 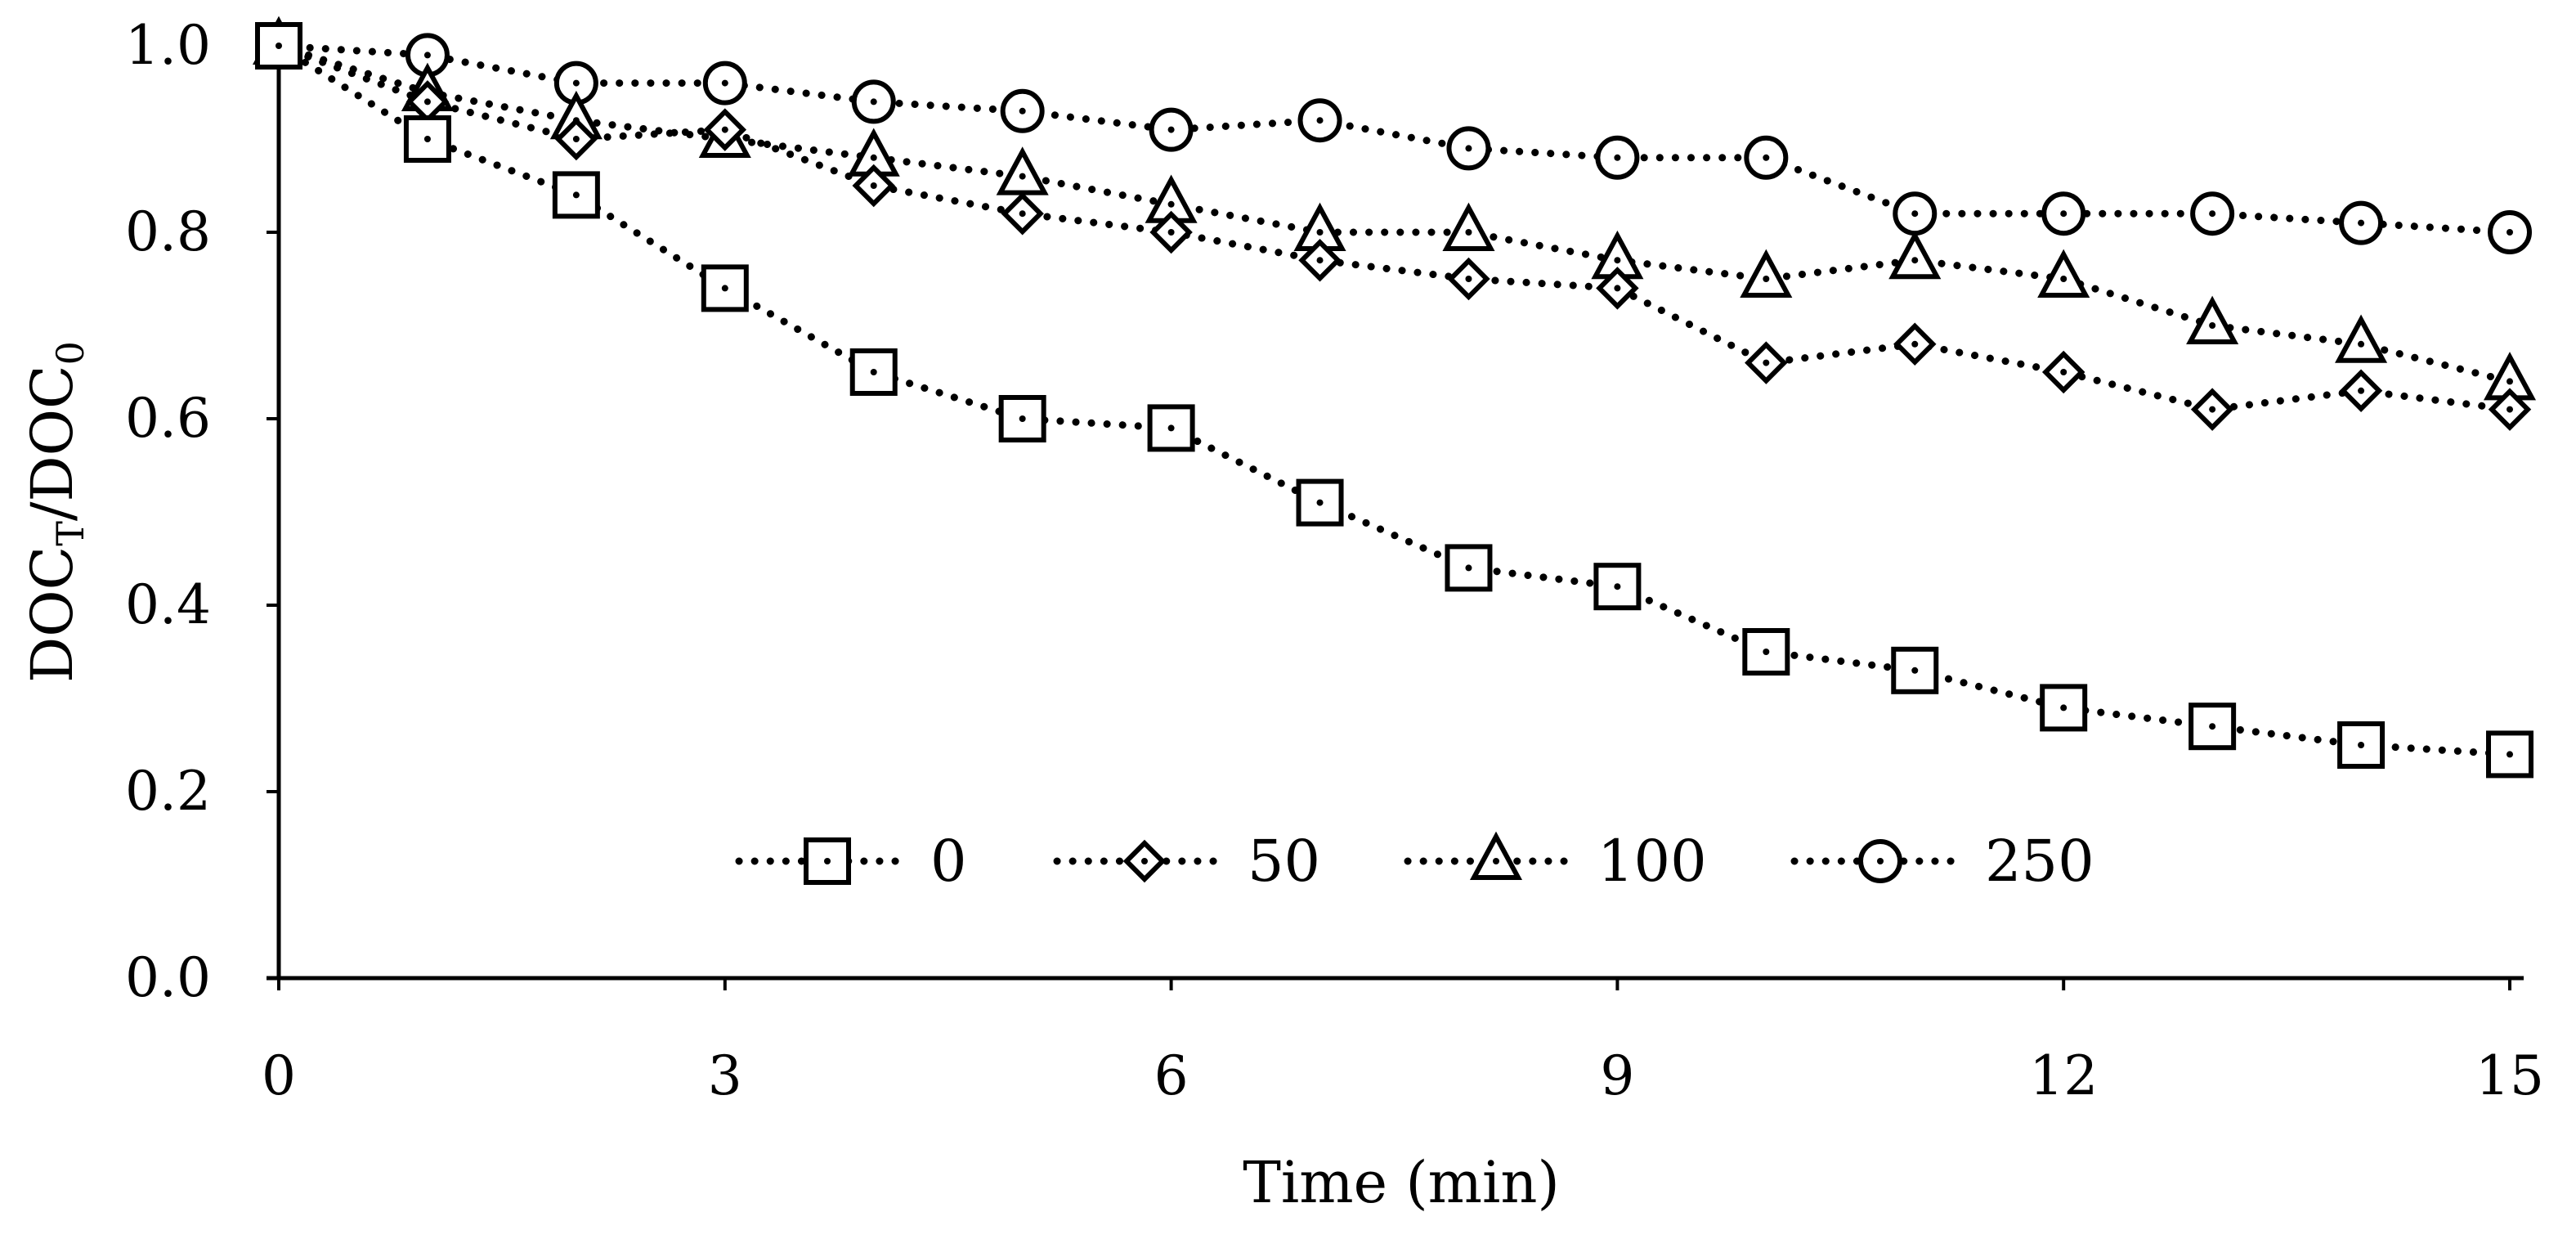 What do you see at coordinates (1617, 1075) in the screenshot?
I see `x-tick-label: 9` at bounding box center [1617, 1075].